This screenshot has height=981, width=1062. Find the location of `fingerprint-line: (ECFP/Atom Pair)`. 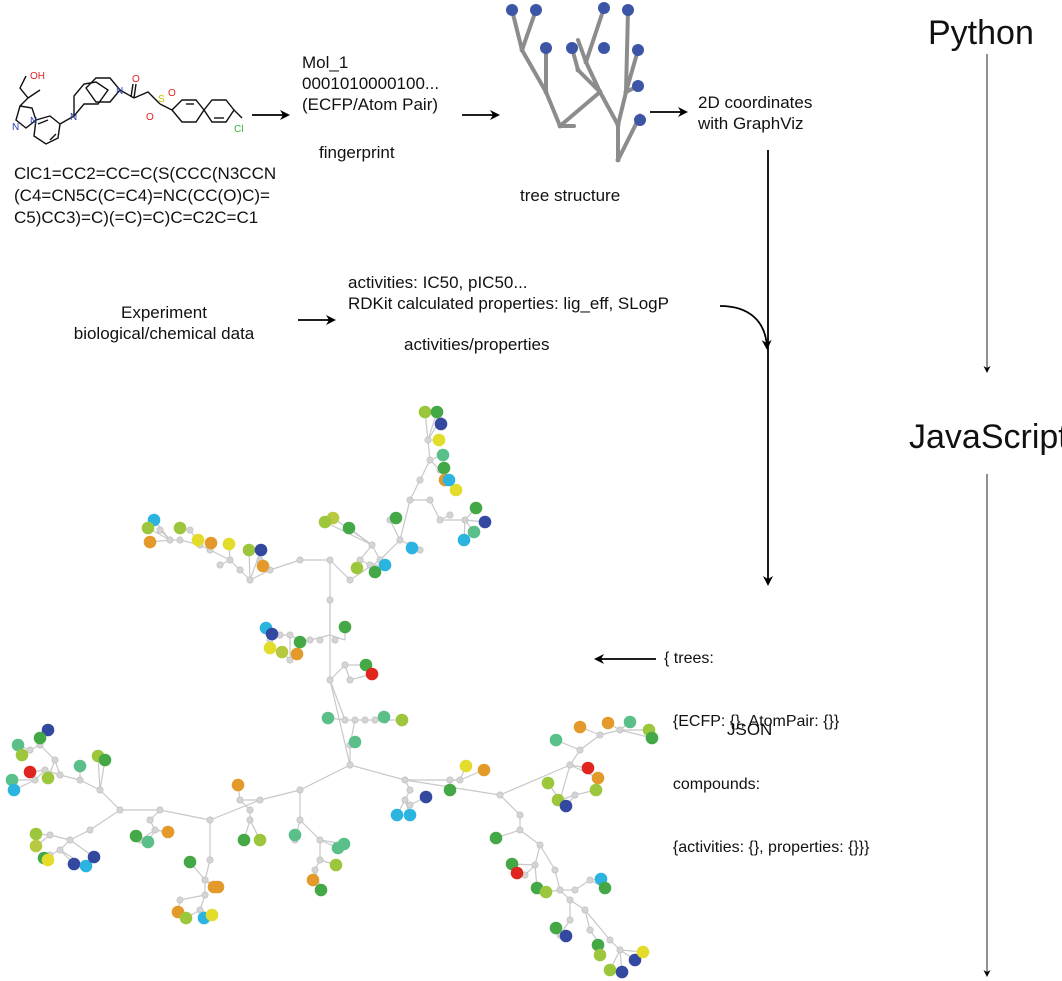

fingerprint-line: (ECFP/Atom Pair) is located at coordinates (370, 104).